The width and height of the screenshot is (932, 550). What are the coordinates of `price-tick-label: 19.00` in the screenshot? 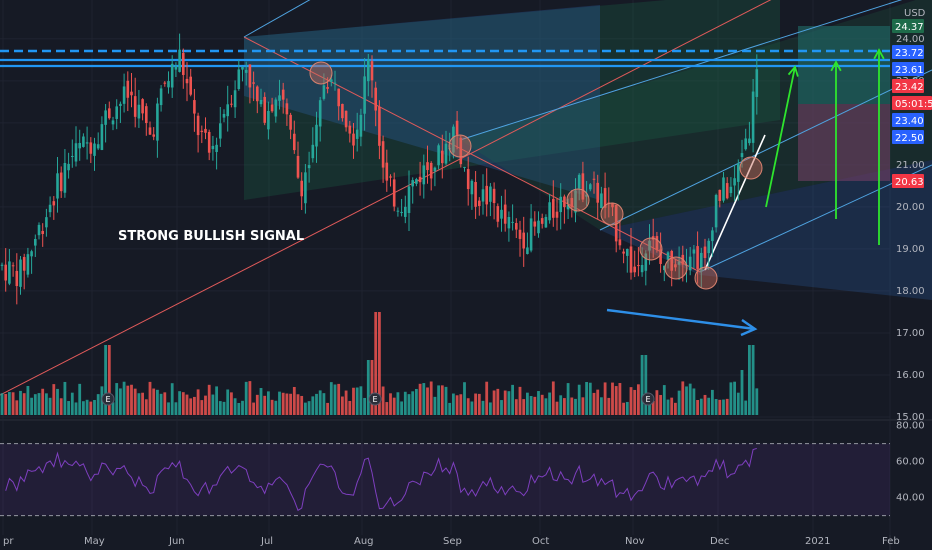 It's located at (910, 249).